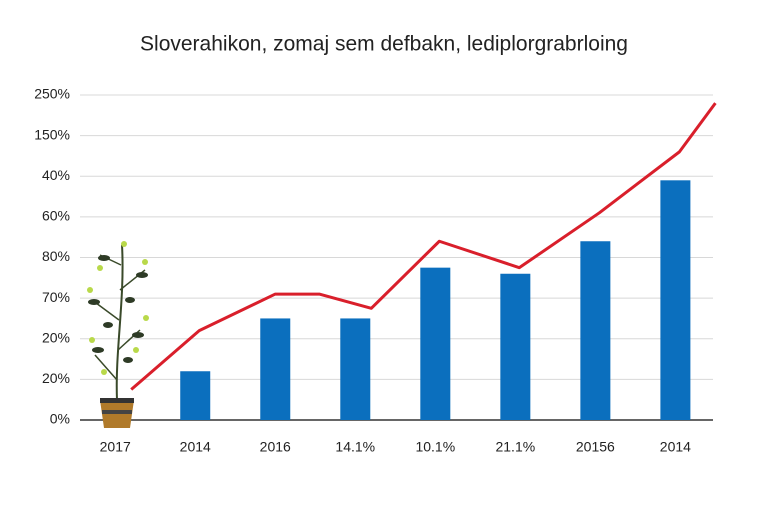 Image resolution: width=768 pixels, height=512 pixels. Describe the element at coordinates (60, 419) in the screenshot. I see `y-tick-label: 0%` at that location.